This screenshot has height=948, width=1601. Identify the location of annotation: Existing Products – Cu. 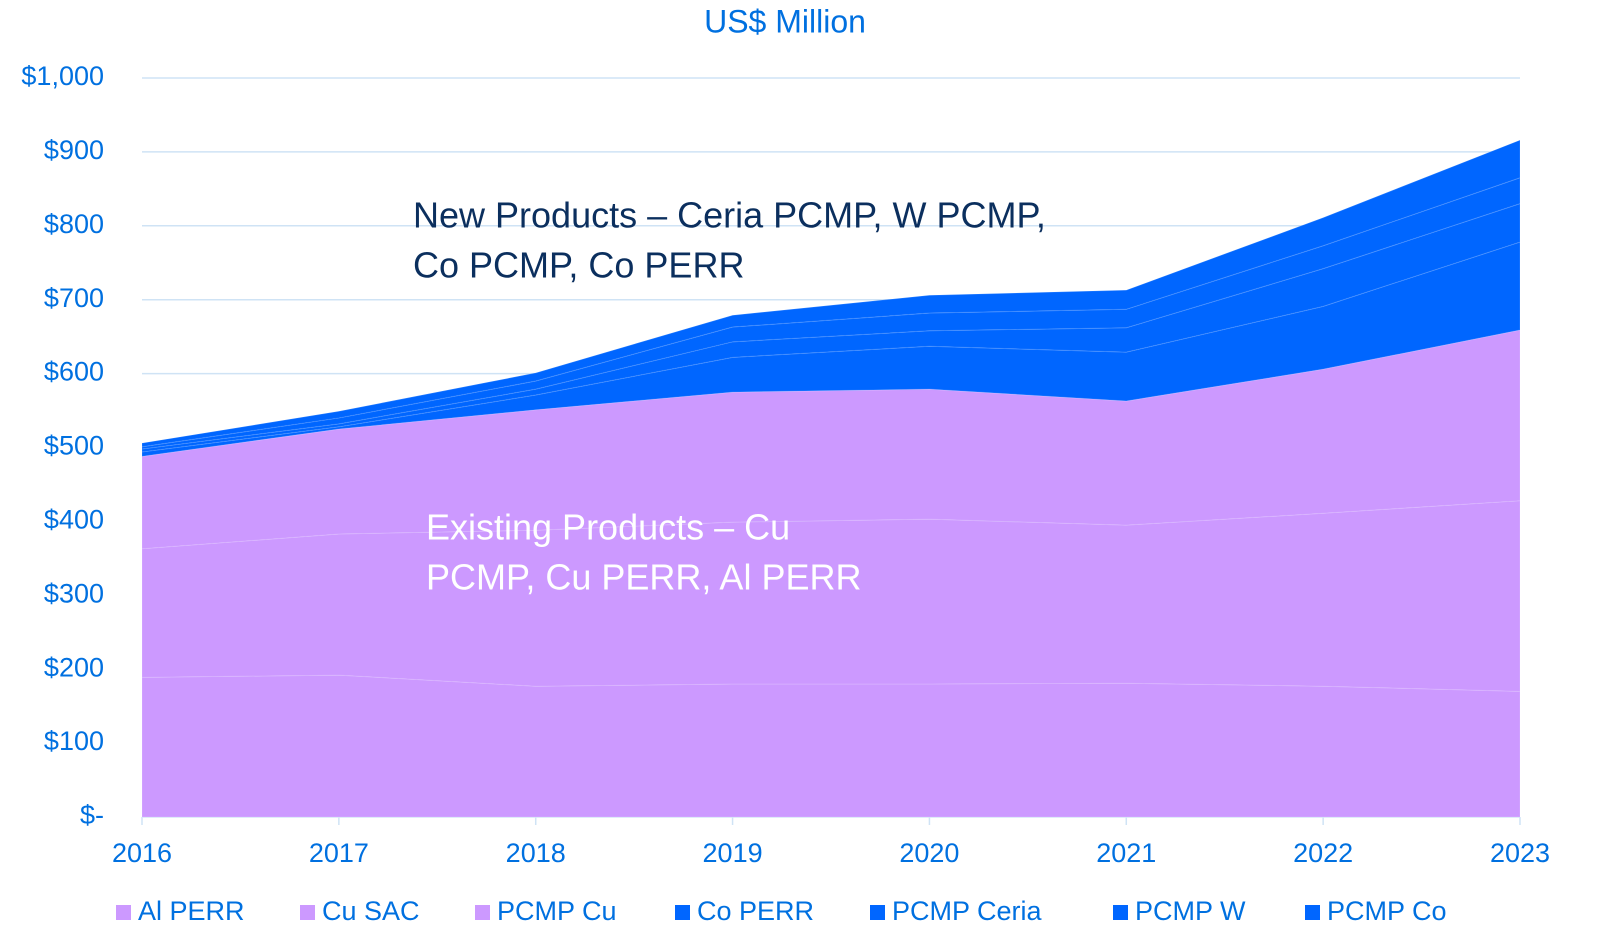
(608, 527).